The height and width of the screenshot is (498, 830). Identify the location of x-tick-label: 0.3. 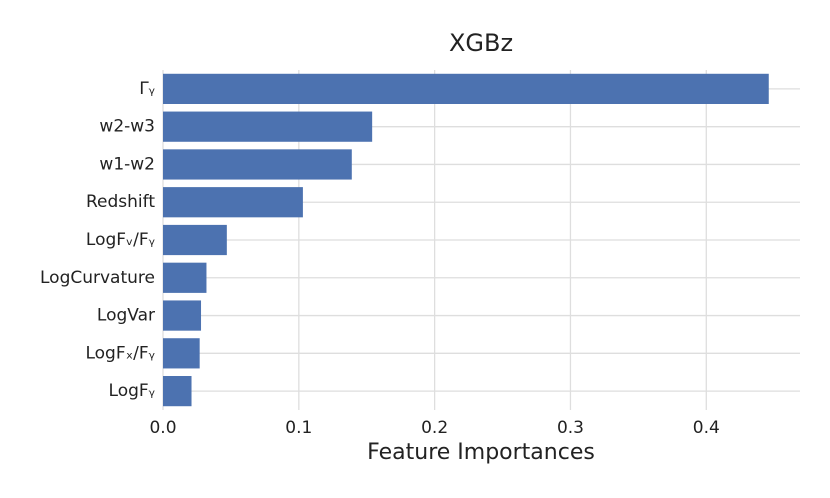
(570, 428).